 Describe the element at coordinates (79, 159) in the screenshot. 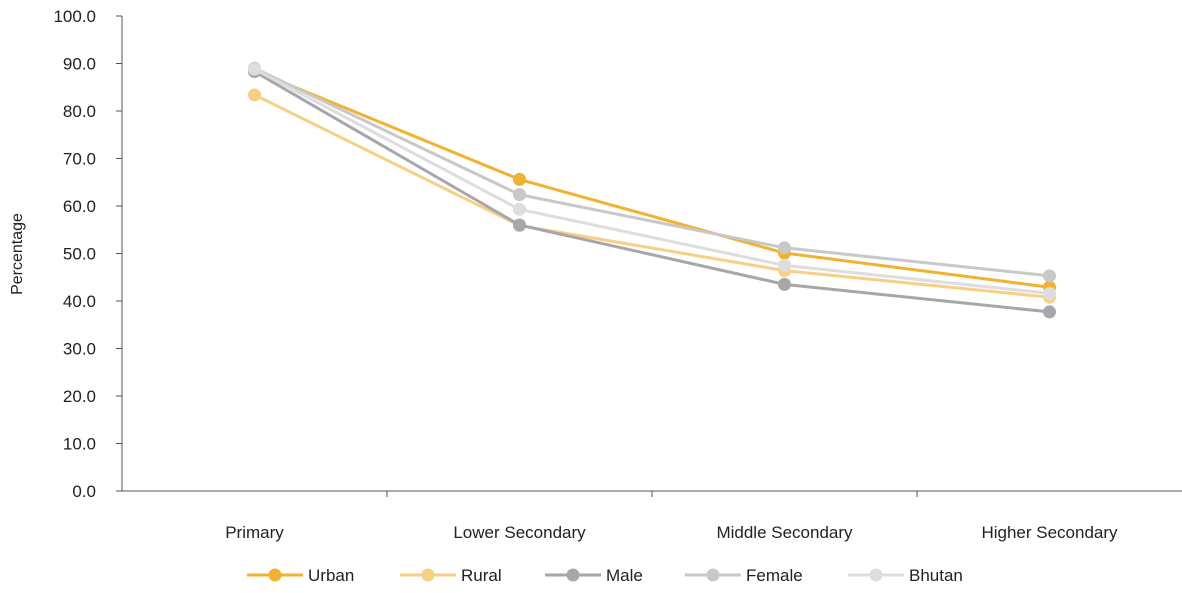

I see `y-tick-label: 70.0` at that location.